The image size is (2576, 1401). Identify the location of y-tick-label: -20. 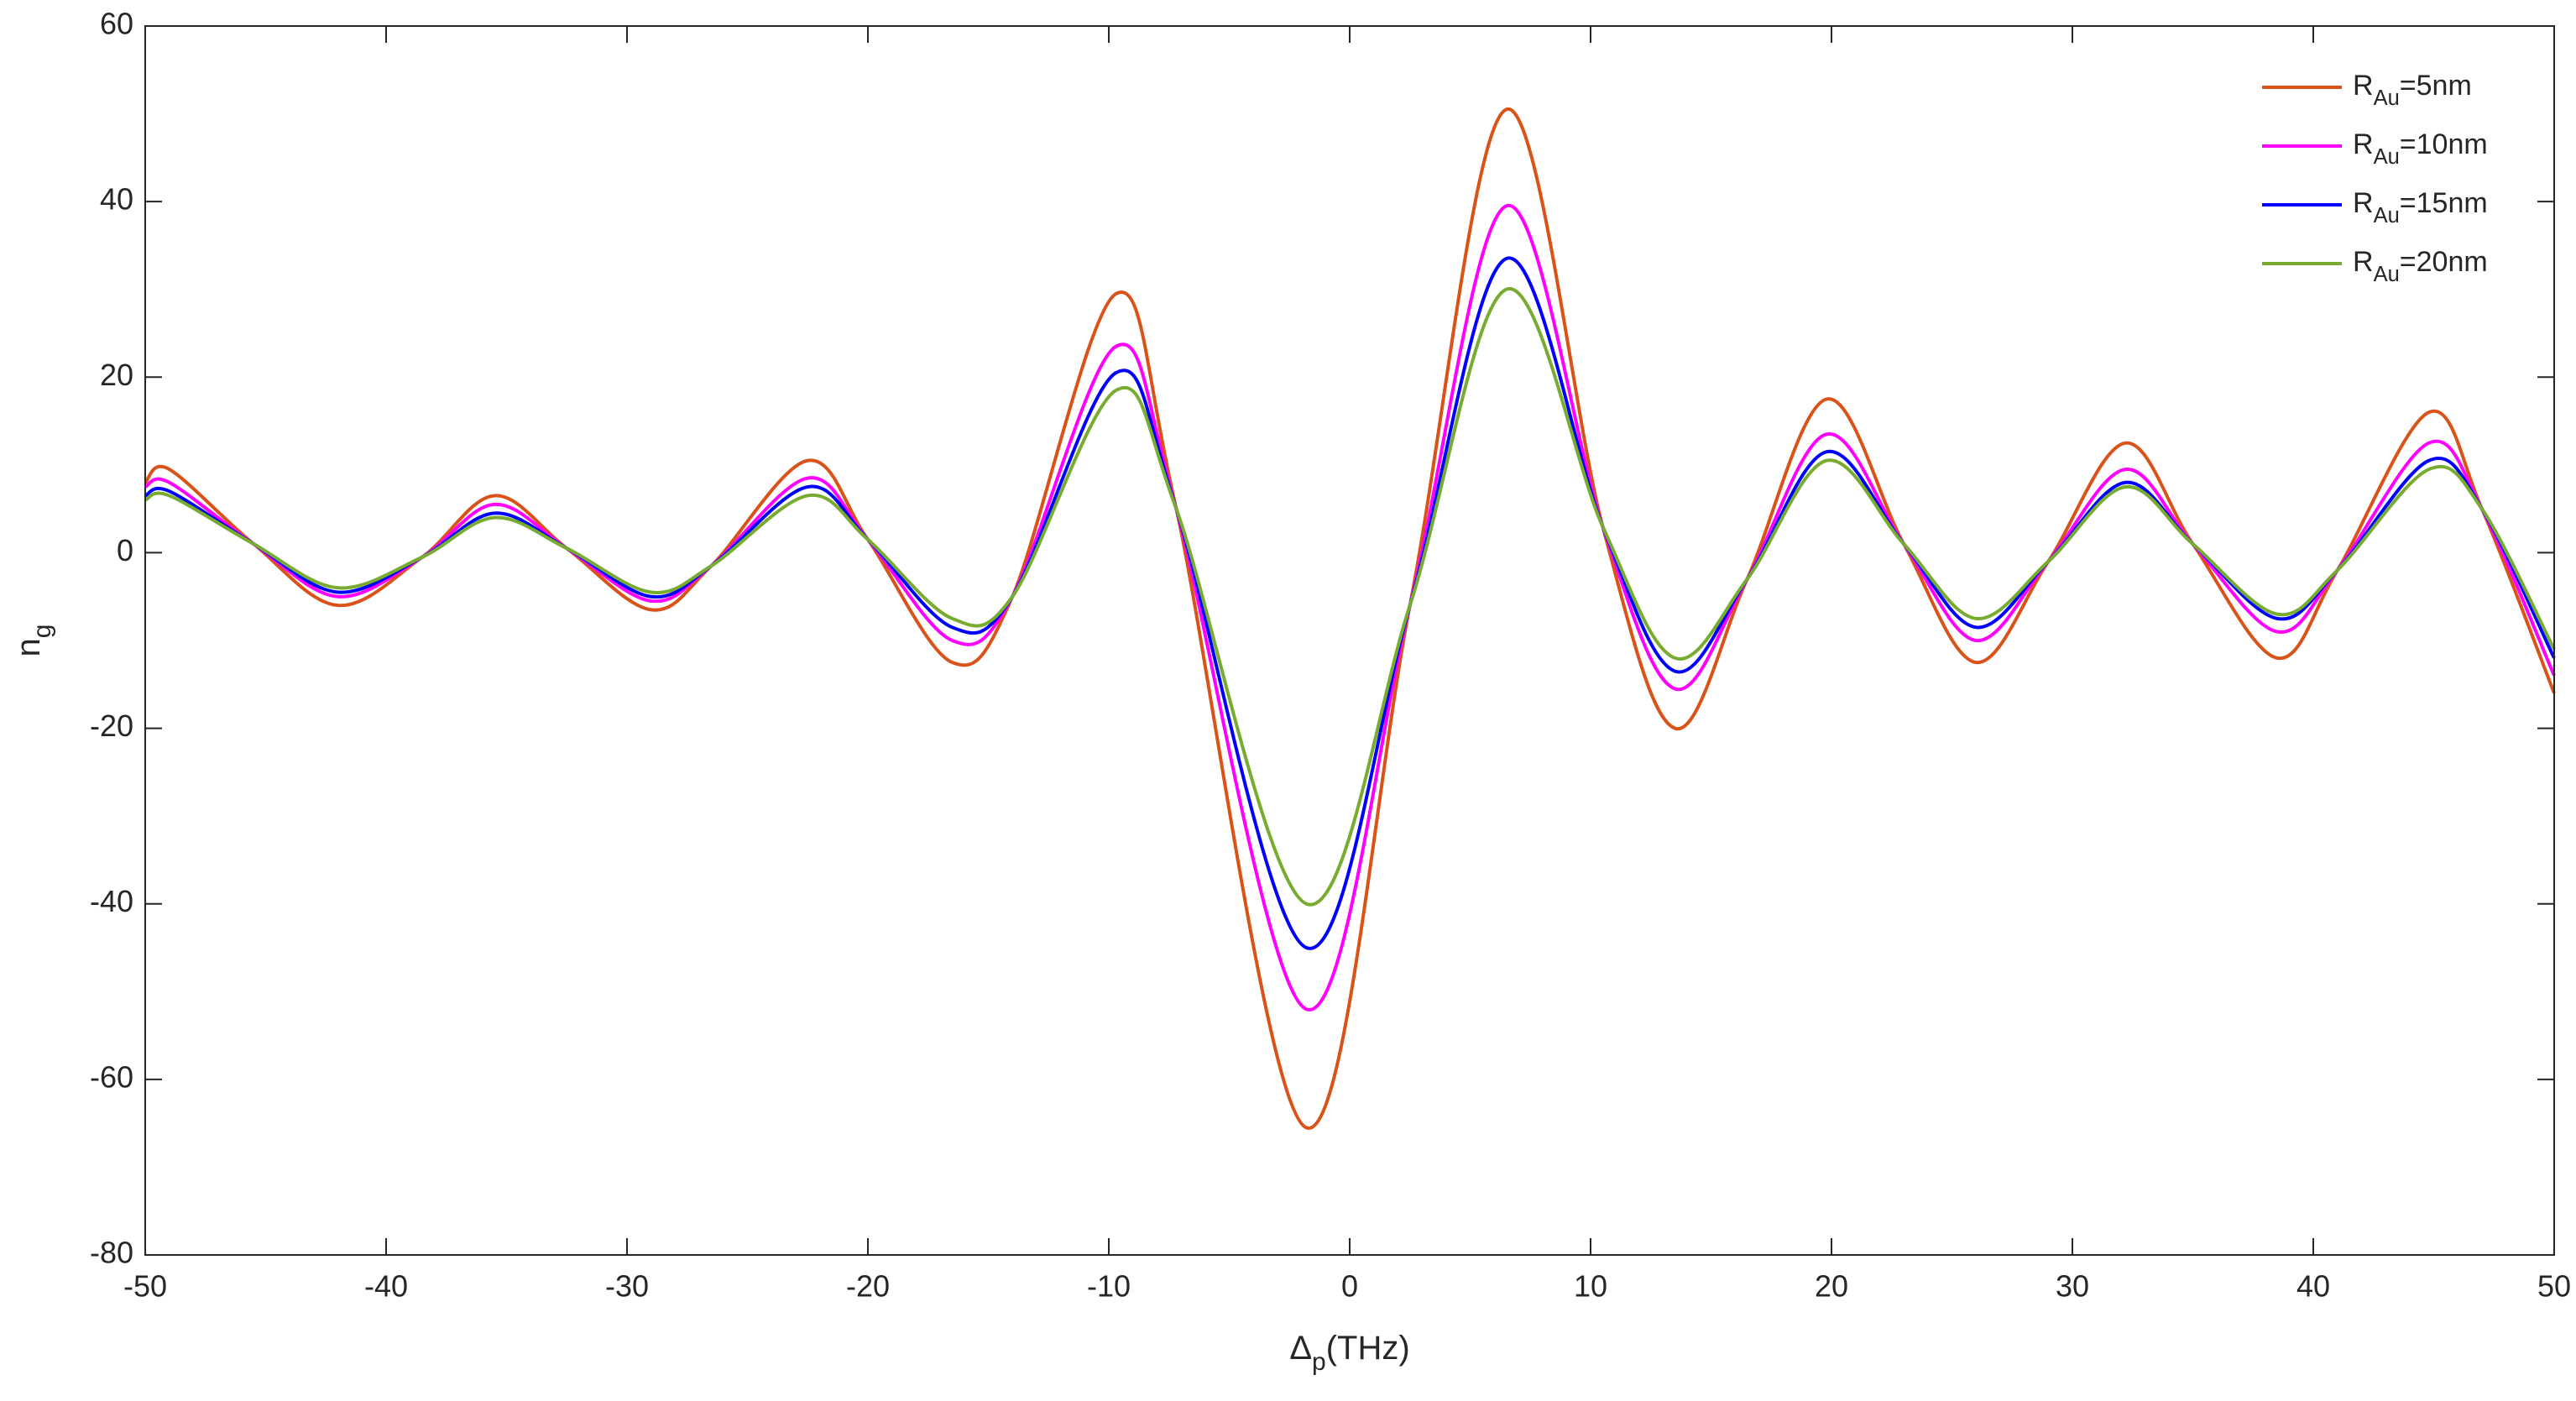
(111, 725).